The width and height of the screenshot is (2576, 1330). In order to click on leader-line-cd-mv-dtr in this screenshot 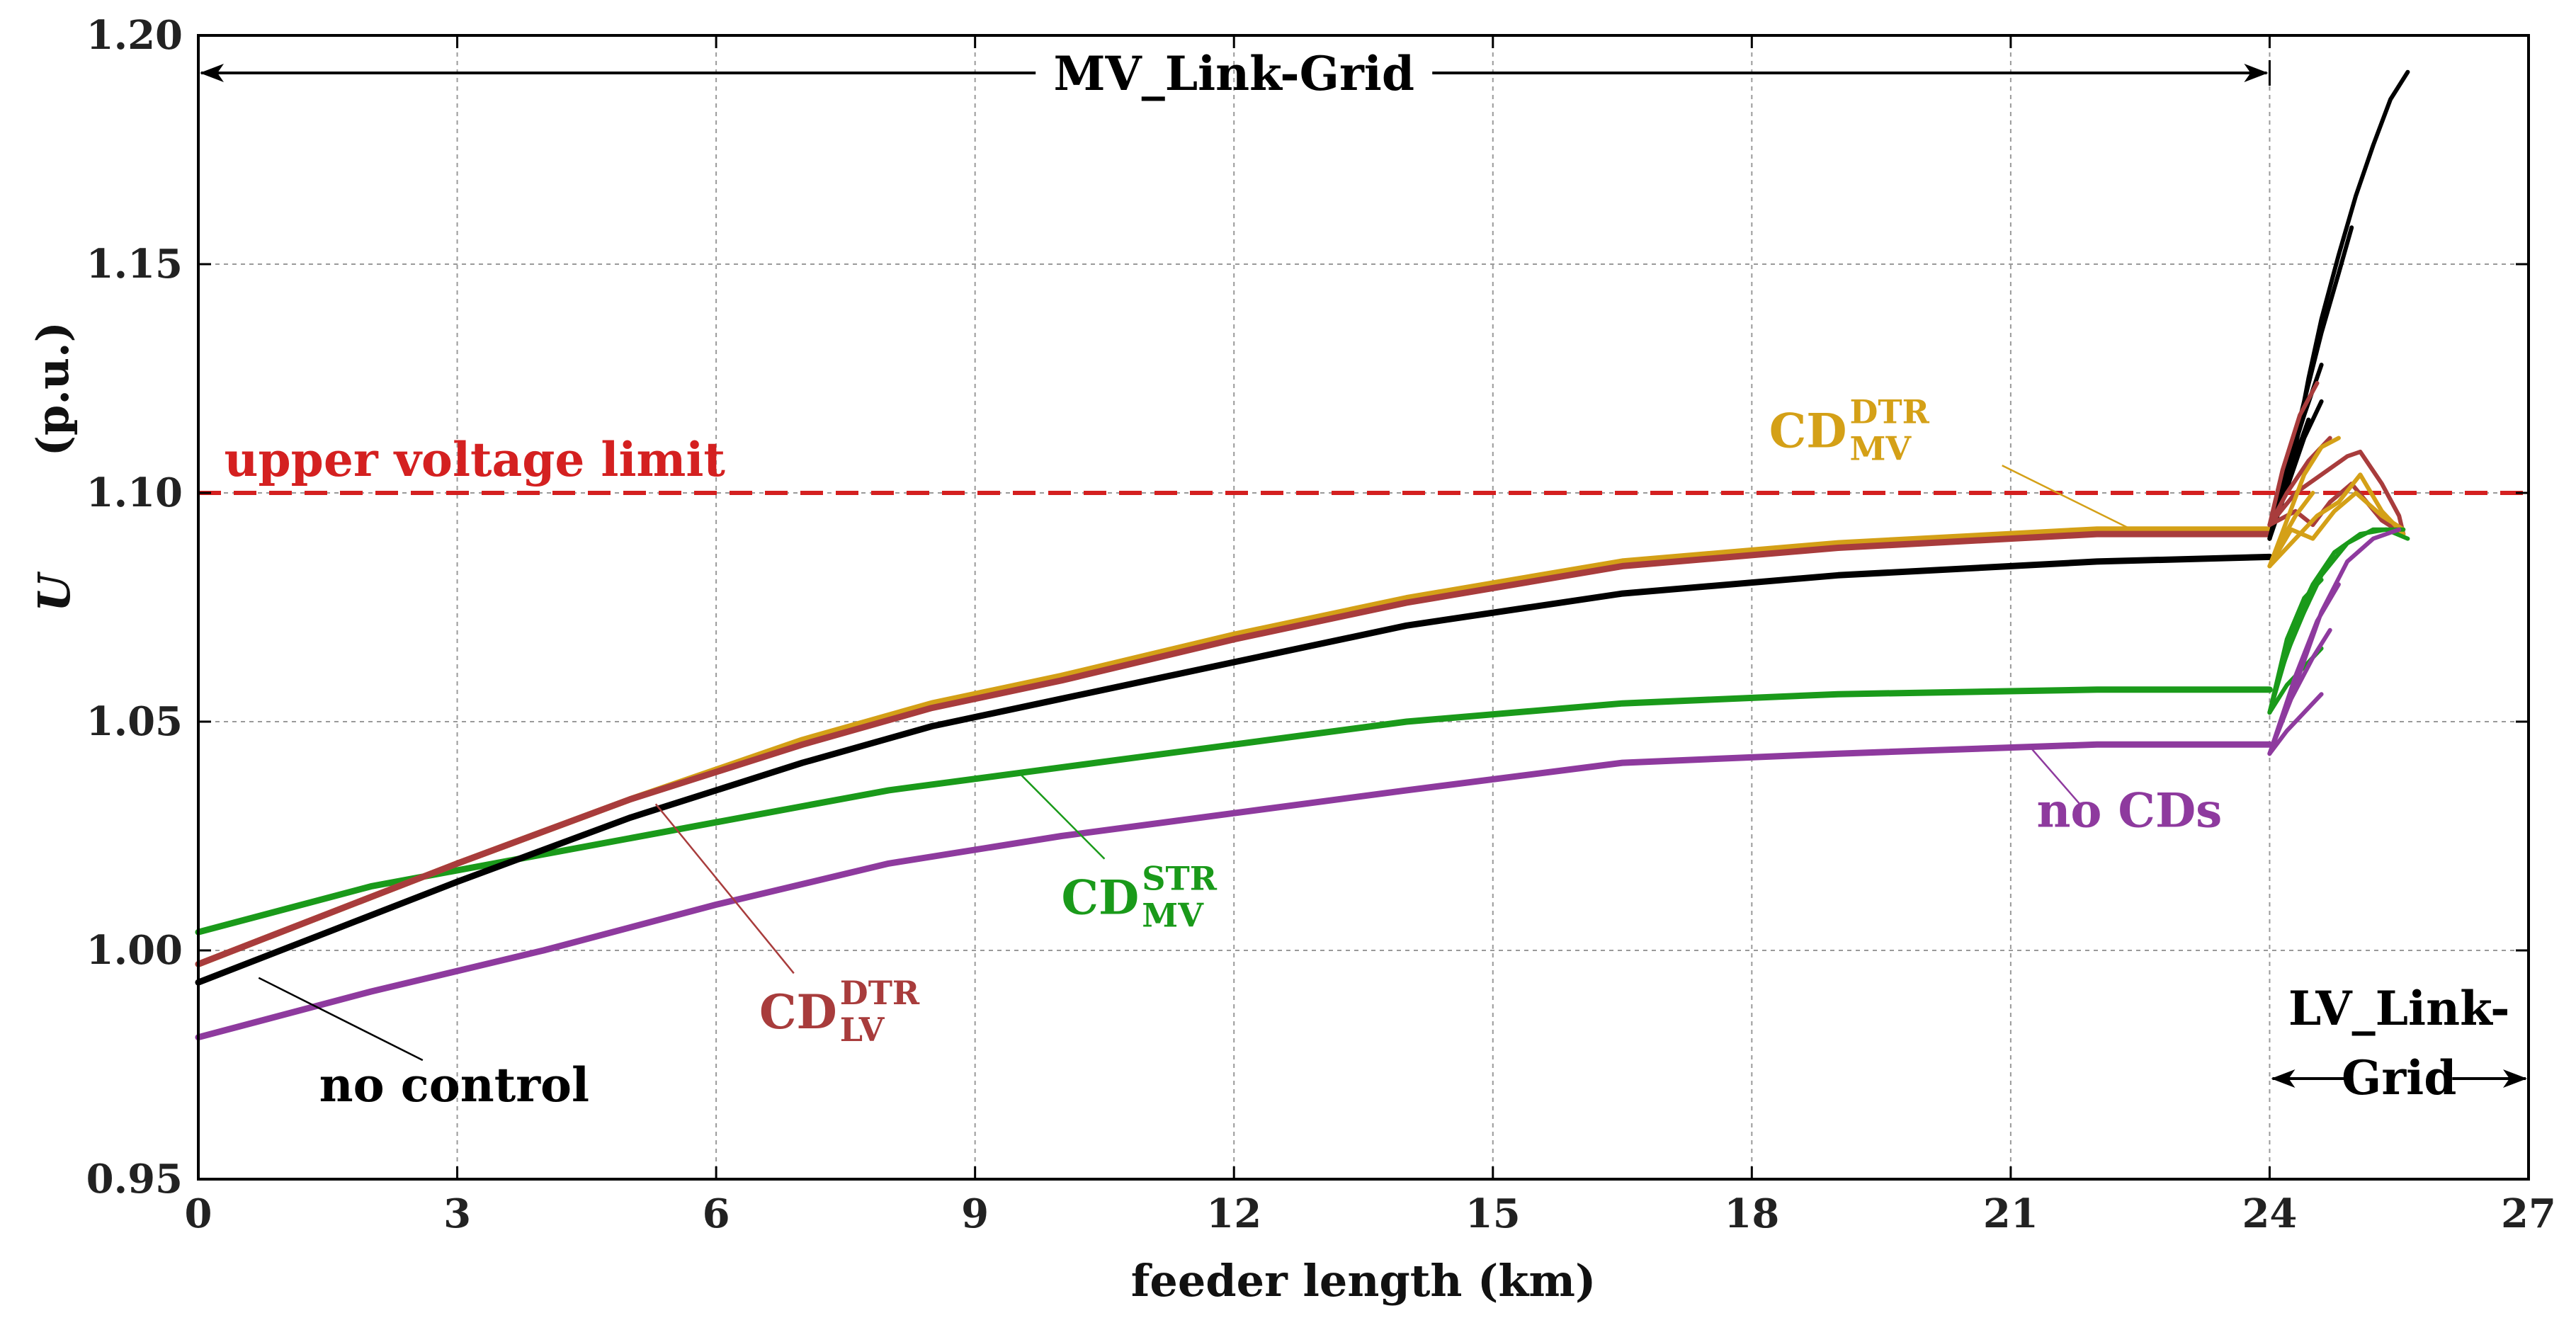, I will do `click(2067, 497)`.